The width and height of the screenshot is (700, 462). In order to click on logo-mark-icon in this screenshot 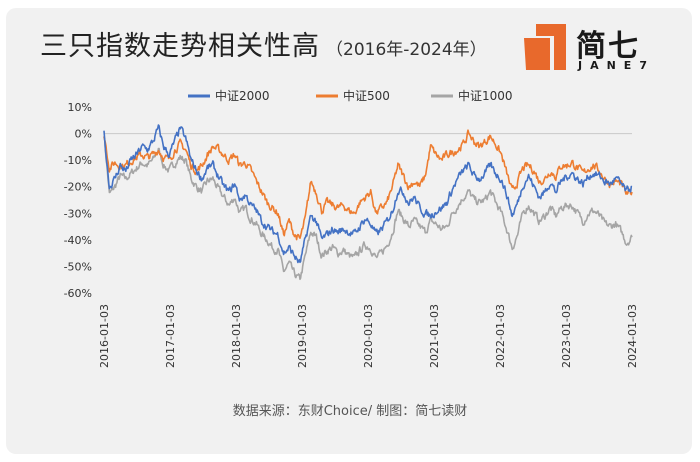, I will do `click(545, 47)`.